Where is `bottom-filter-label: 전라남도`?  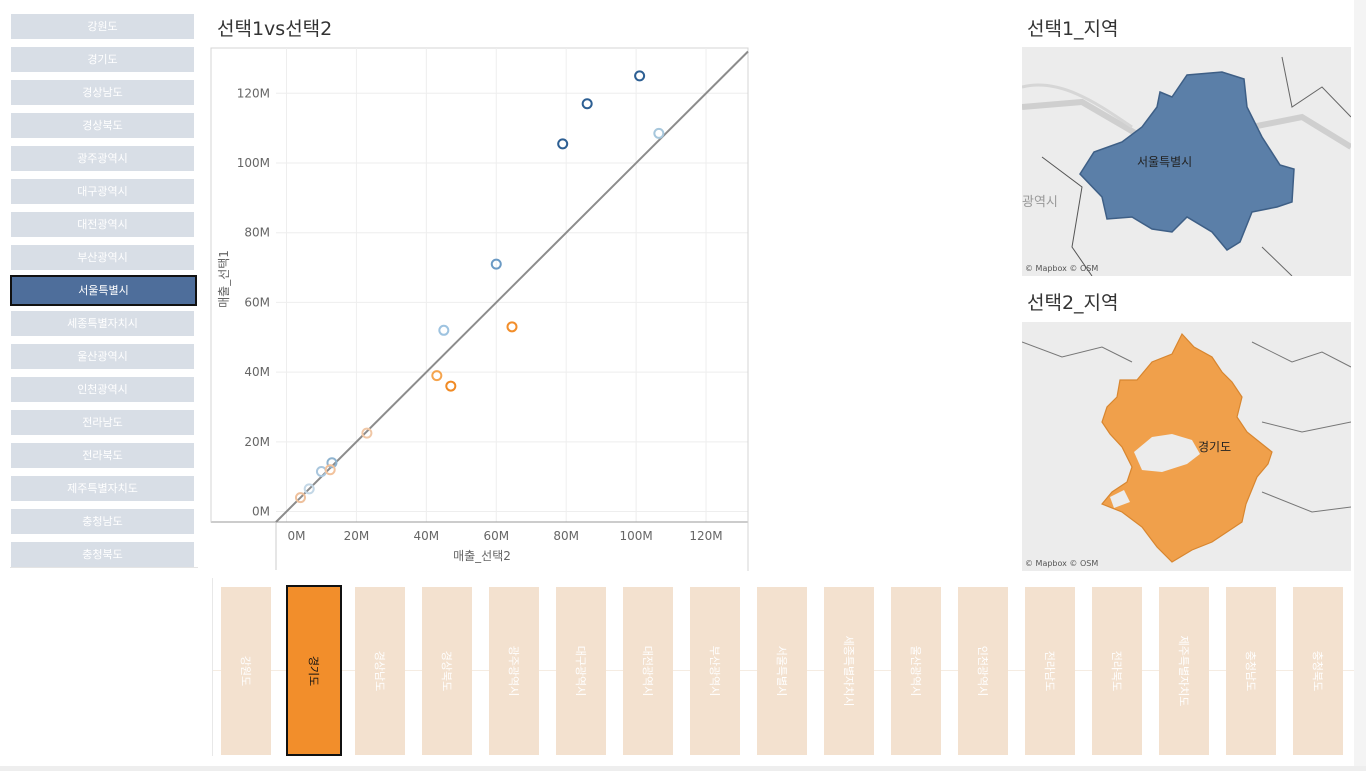
bottom-filter-label: 전라남도 is located at coordinates (1049, 671).